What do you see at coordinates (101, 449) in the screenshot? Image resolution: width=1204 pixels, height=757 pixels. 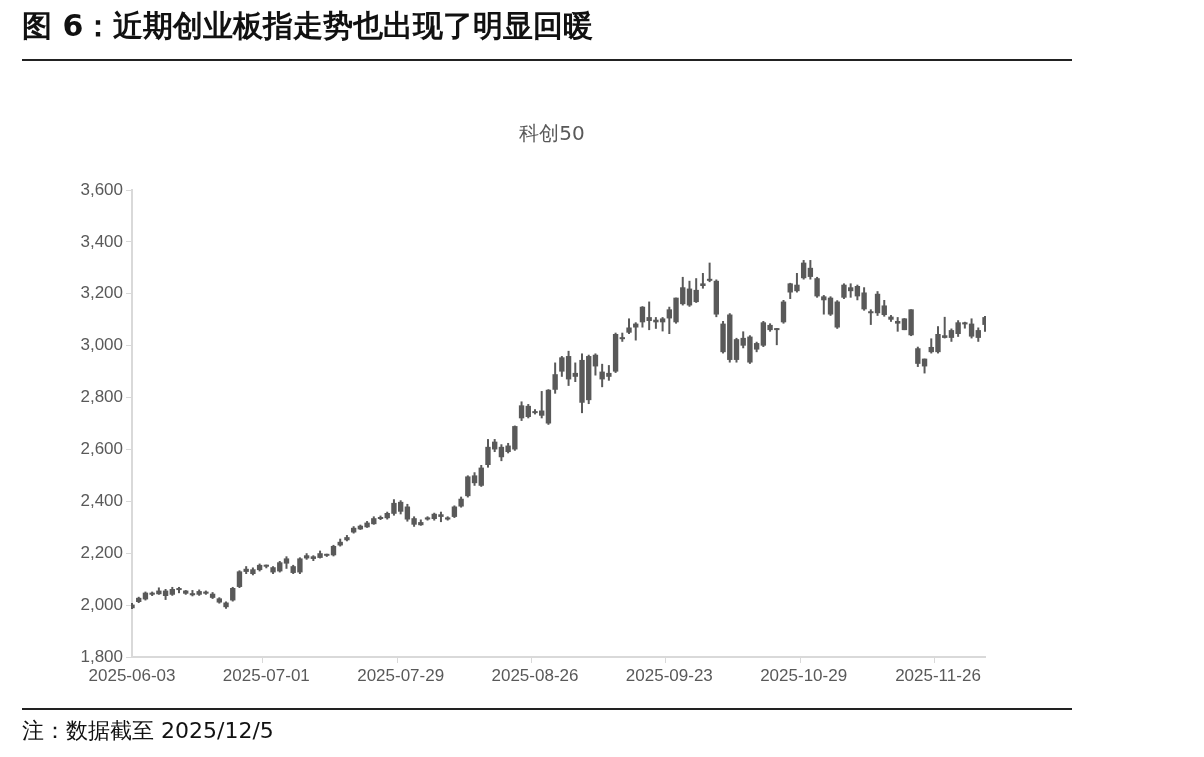 I see `y-tick-label: 2,600` at bounding box center [101, 449].